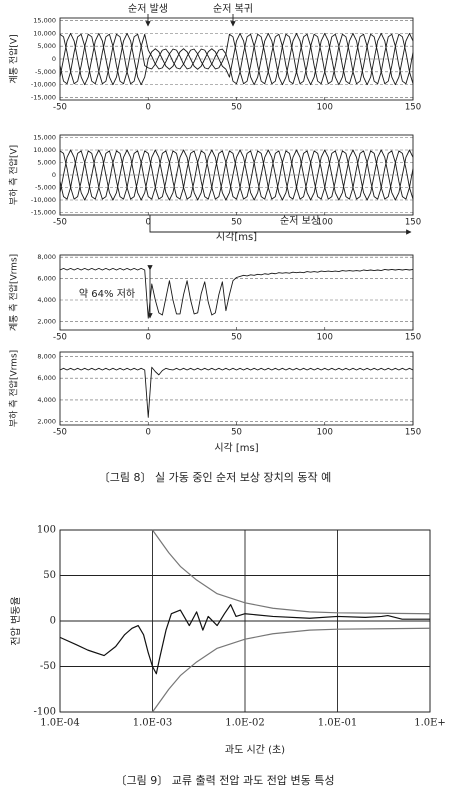 The width and height of the screenshot is (450, 801). I want to click on y-axis-label: 계통 전압[V], so click(14, 58).